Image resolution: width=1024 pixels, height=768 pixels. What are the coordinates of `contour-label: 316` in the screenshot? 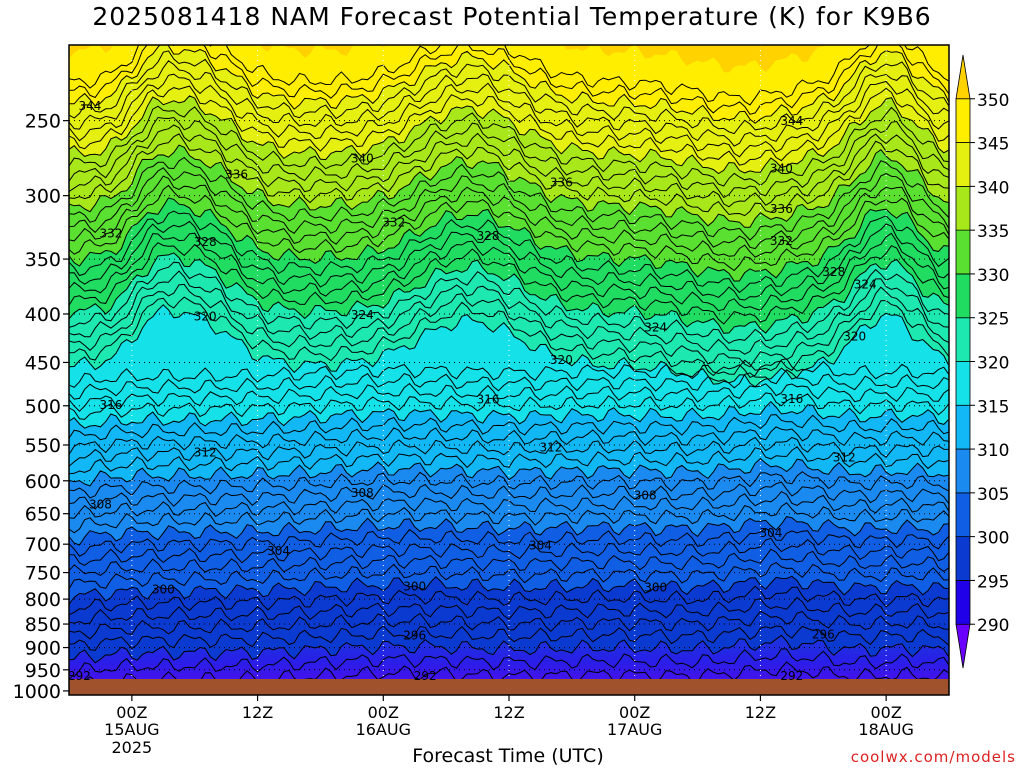 It's located at (791, 399).